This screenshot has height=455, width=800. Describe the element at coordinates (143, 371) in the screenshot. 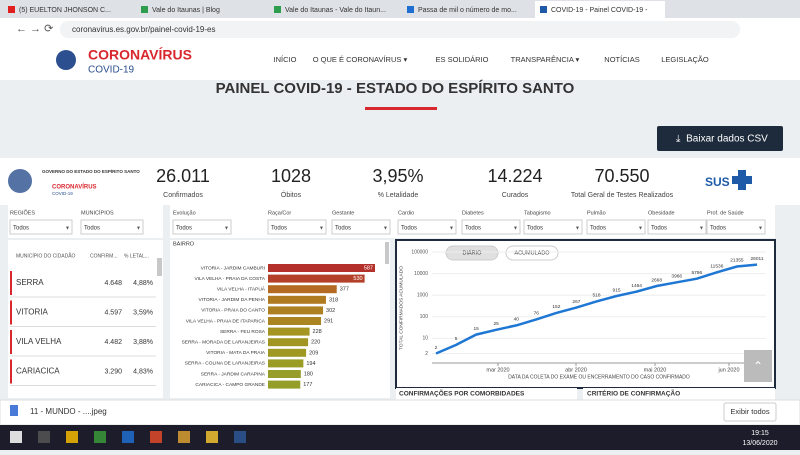

I see `table-cell: 4,83%` at that location.